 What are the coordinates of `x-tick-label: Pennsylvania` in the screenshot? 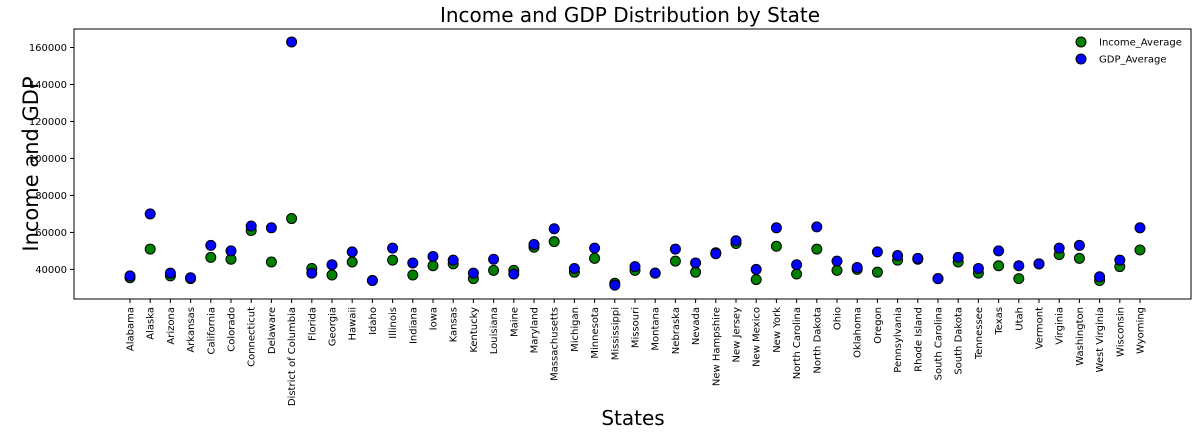 It's located at (898, 340).